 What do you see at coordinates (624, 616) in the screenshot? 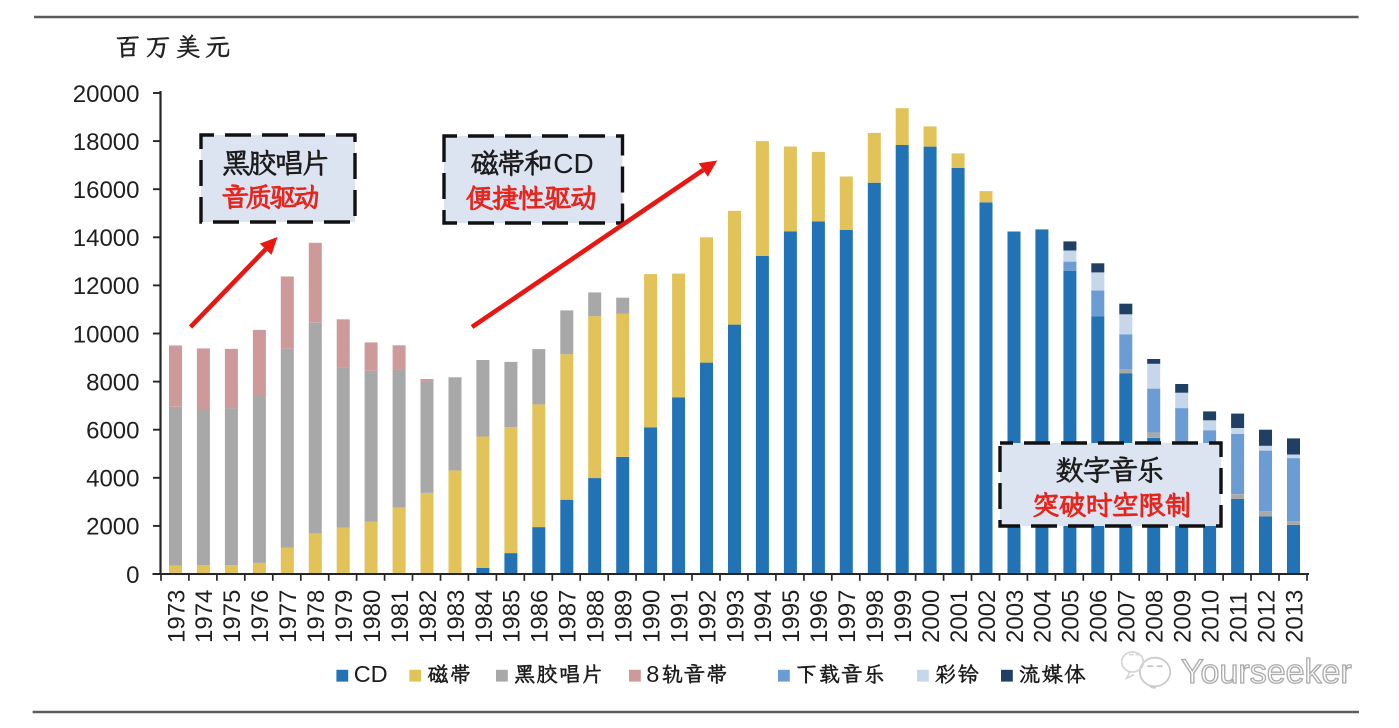
I see `svg-text: 1989` at bounding box center [624, 616].